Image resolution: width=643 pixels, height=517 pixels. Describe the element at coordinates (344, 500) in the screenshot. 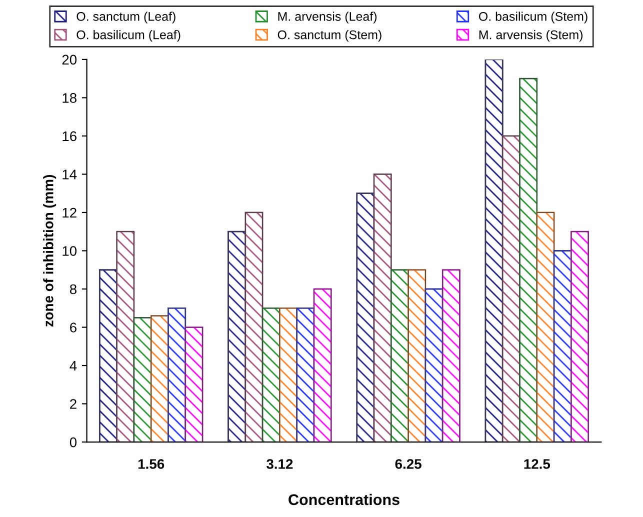

I see `x-axis-title: Concentrations` at that location.